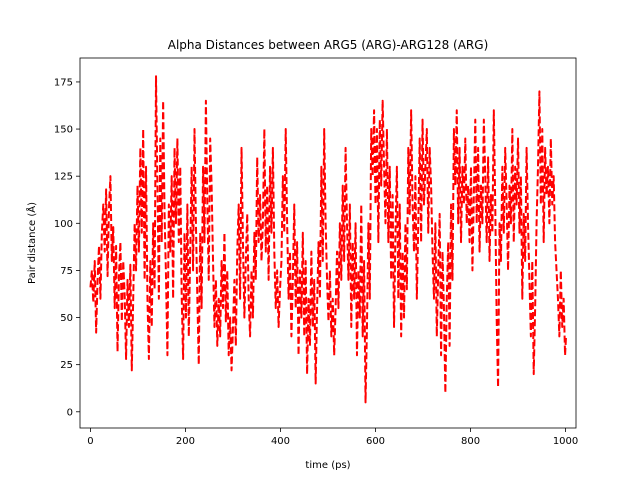  I want to click on x-tick-label: 200, so click(185, 441).